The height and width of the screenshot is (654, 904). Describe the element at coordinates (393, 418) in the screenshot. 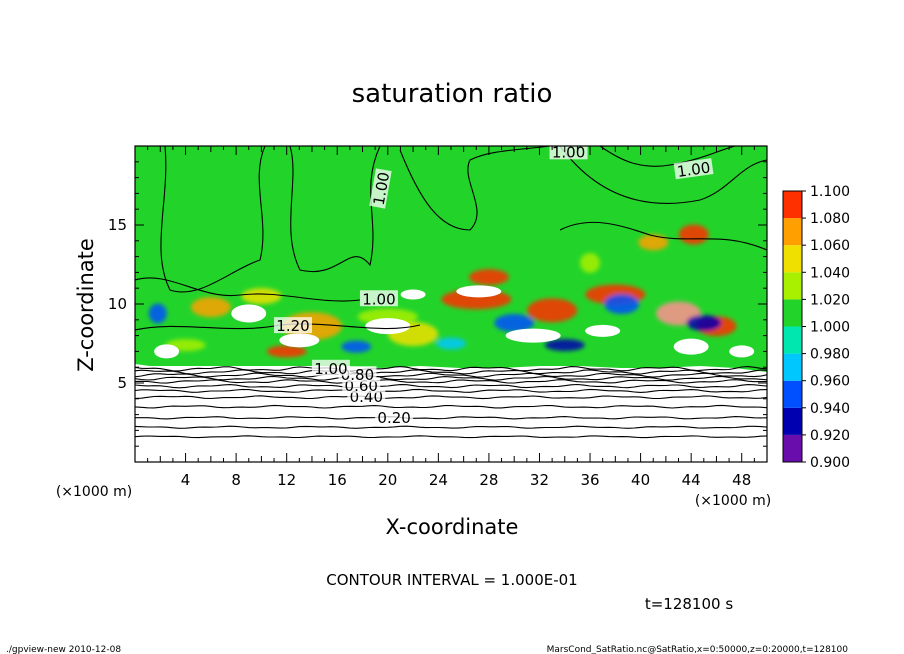

I see `contour-label: 0.20` at that location.